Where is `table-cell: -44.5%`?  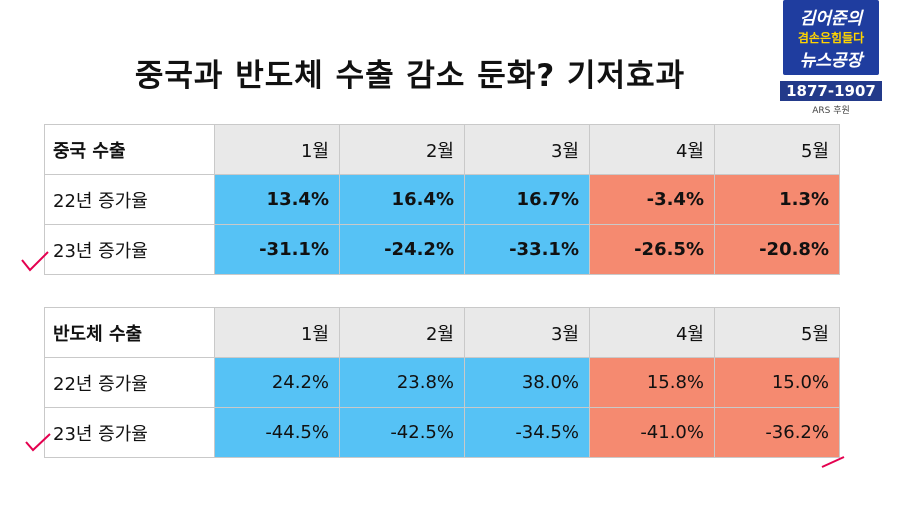
table-cell: -44.5% is located at coordinates (277, 432).